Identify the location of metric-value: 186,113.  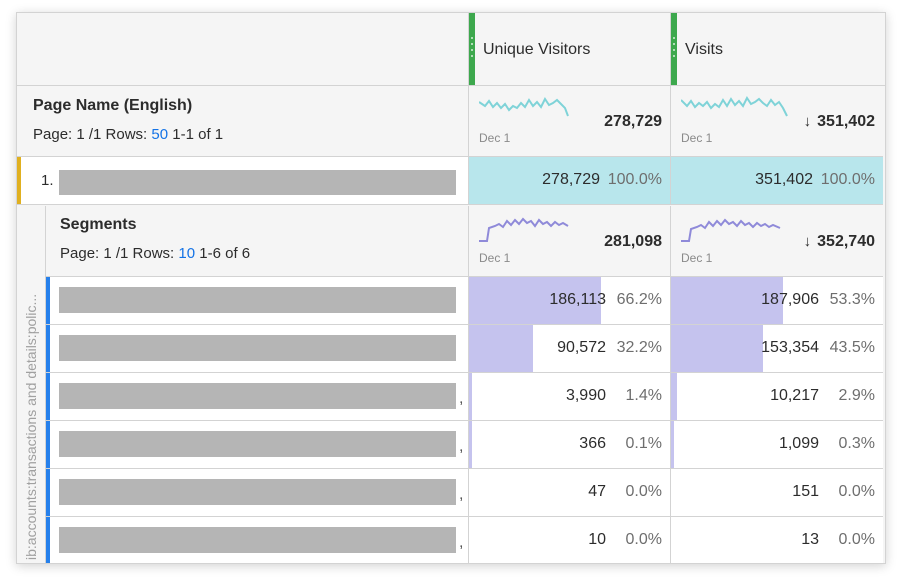
(577, 299).